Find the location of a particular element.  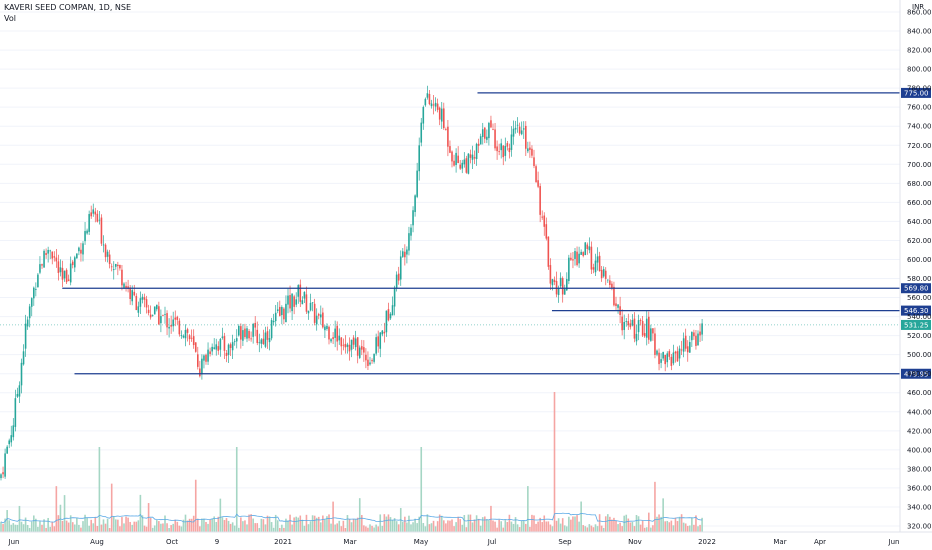

y-tick-label: 440.00 is located at coordinates (919, 412).